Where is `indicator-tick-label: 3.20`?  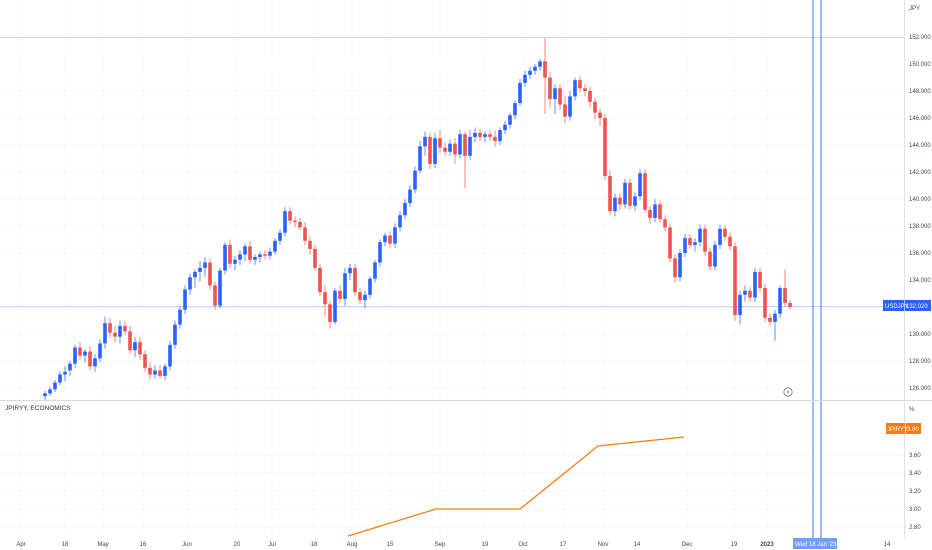
indicator-tick-label: 3.20 is located at coordinates (915, 492).